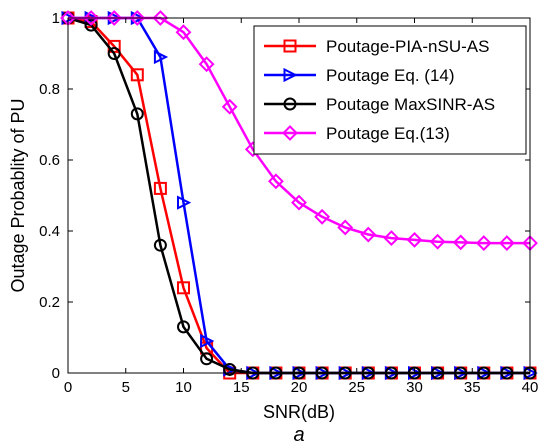  I want to click on y-axis-label: Outage Probablity of PU, so click(18, 195).